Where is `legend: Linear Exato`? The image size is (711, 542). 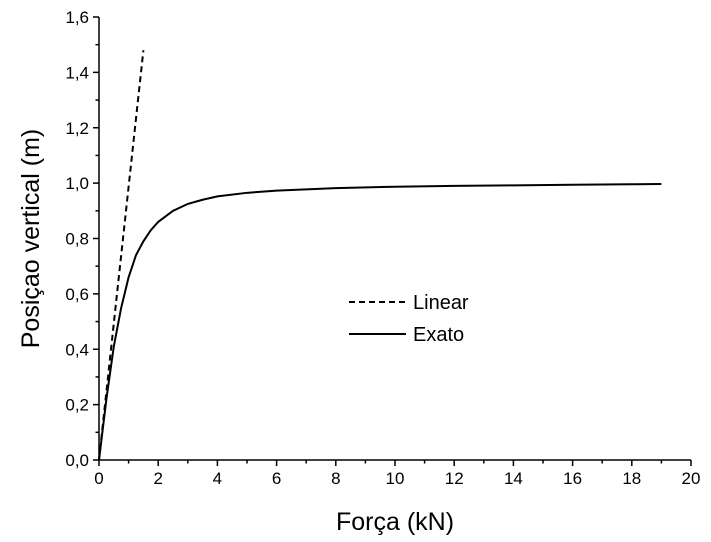
legend: Linear Exato is located at coordinates (409, 319).